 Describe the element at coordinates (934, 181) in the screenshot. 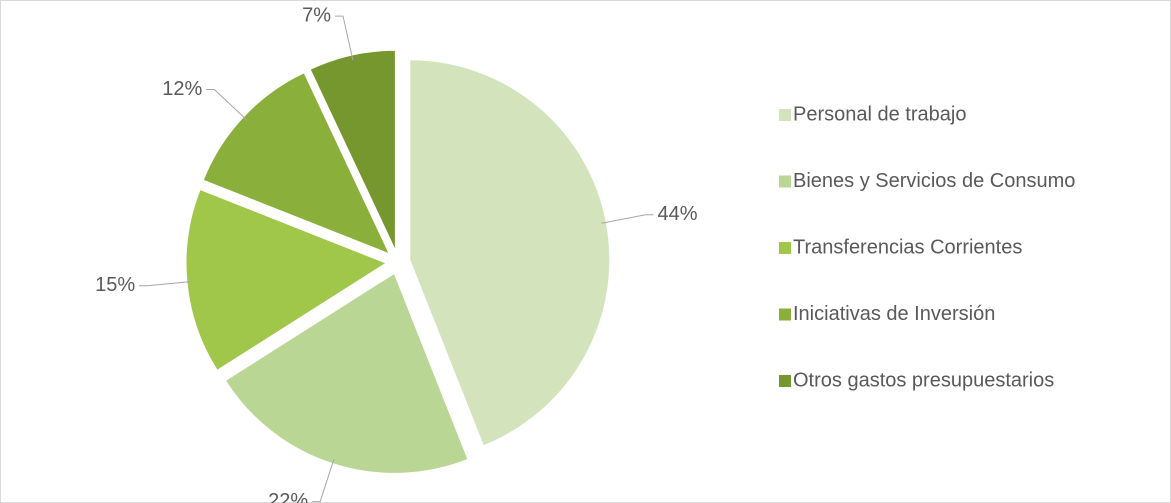

I see `legend-label: Bienes y Servicios de Consumo` at that location.